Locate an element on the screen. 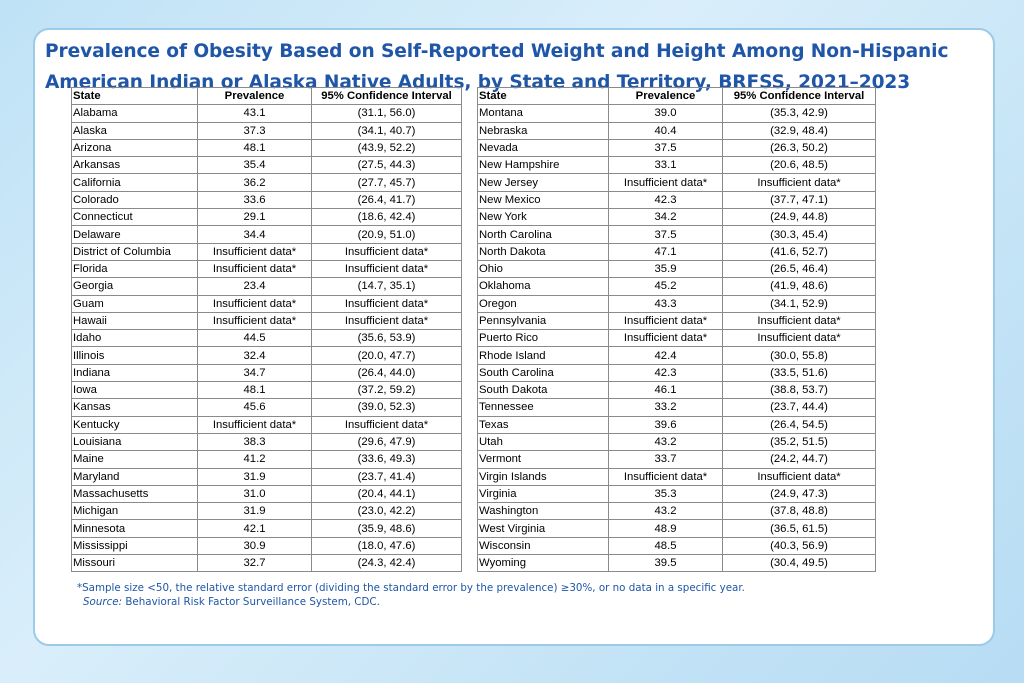 The width and height of the screenshot is (1024, 683). prevalence-cell: 31.9 is located at coordinates (254, 476).